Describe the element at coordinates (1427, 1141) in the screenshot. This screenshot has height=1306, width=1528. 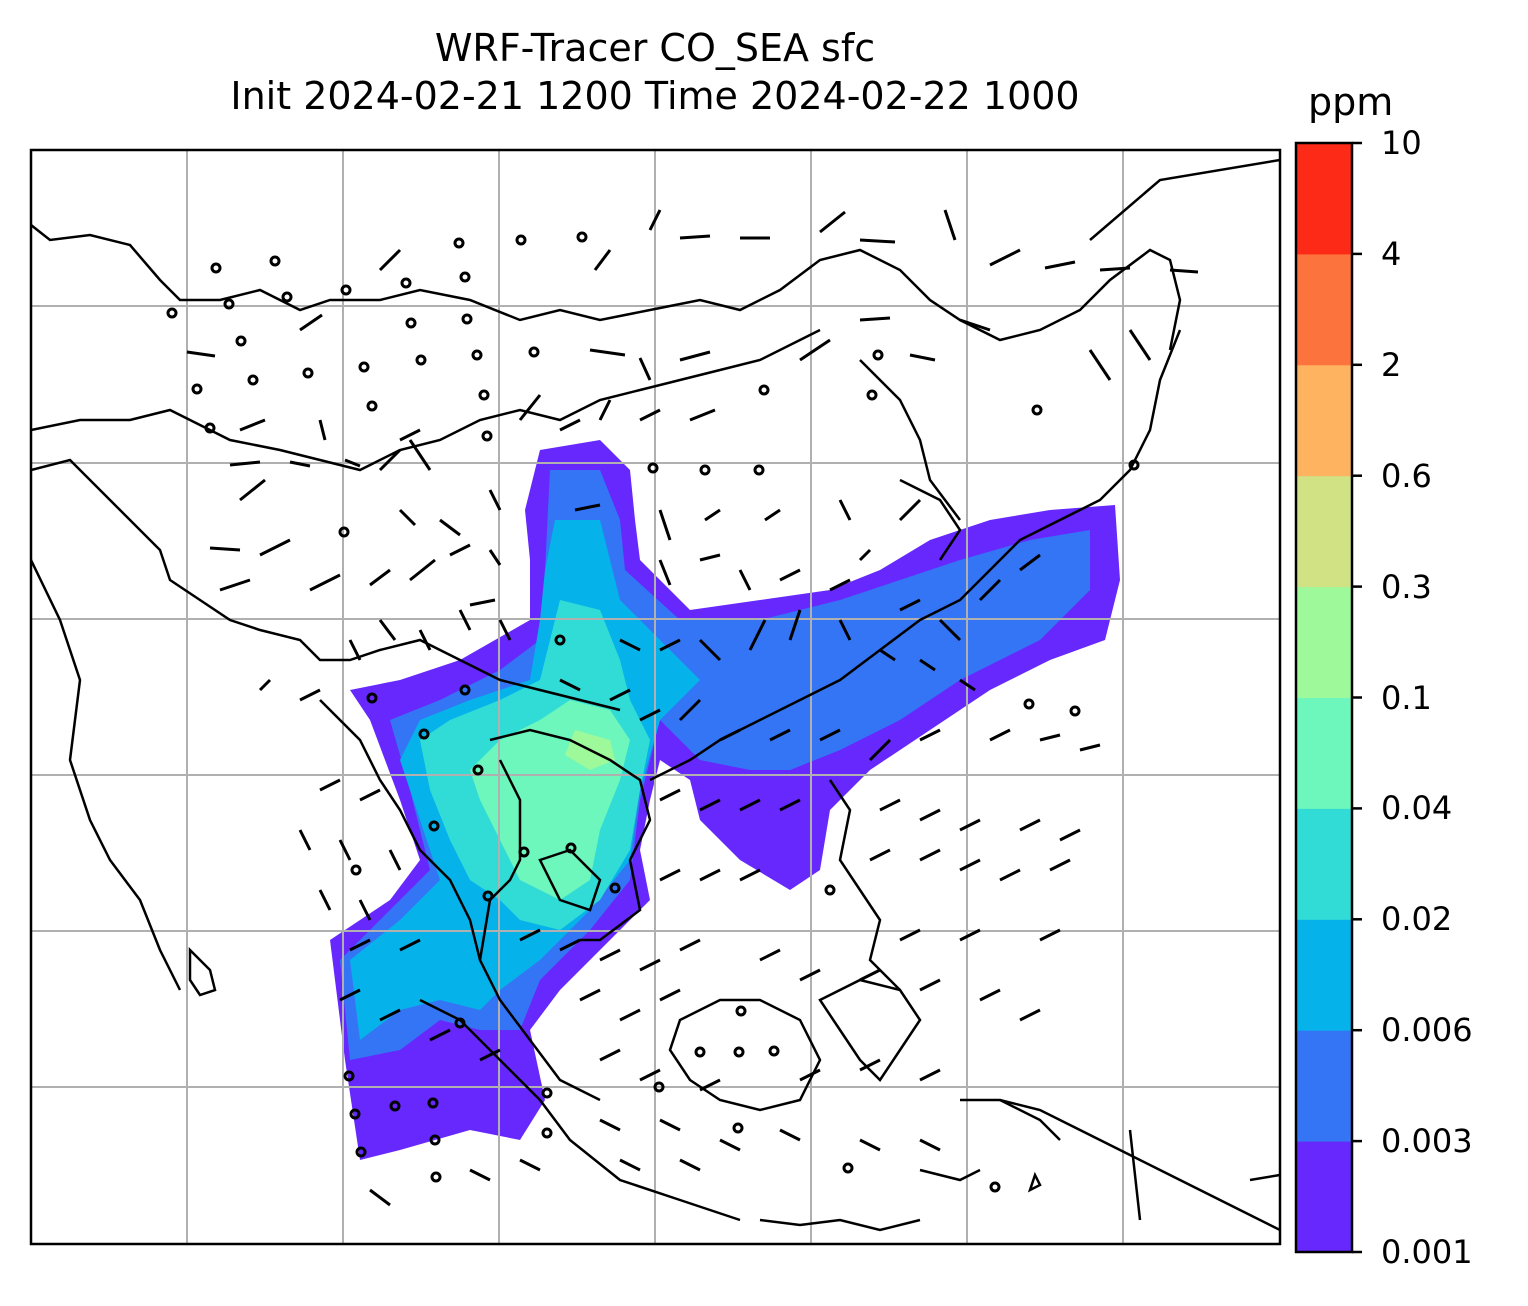
I see `colorbar-tick-label: 0.003` at that location.